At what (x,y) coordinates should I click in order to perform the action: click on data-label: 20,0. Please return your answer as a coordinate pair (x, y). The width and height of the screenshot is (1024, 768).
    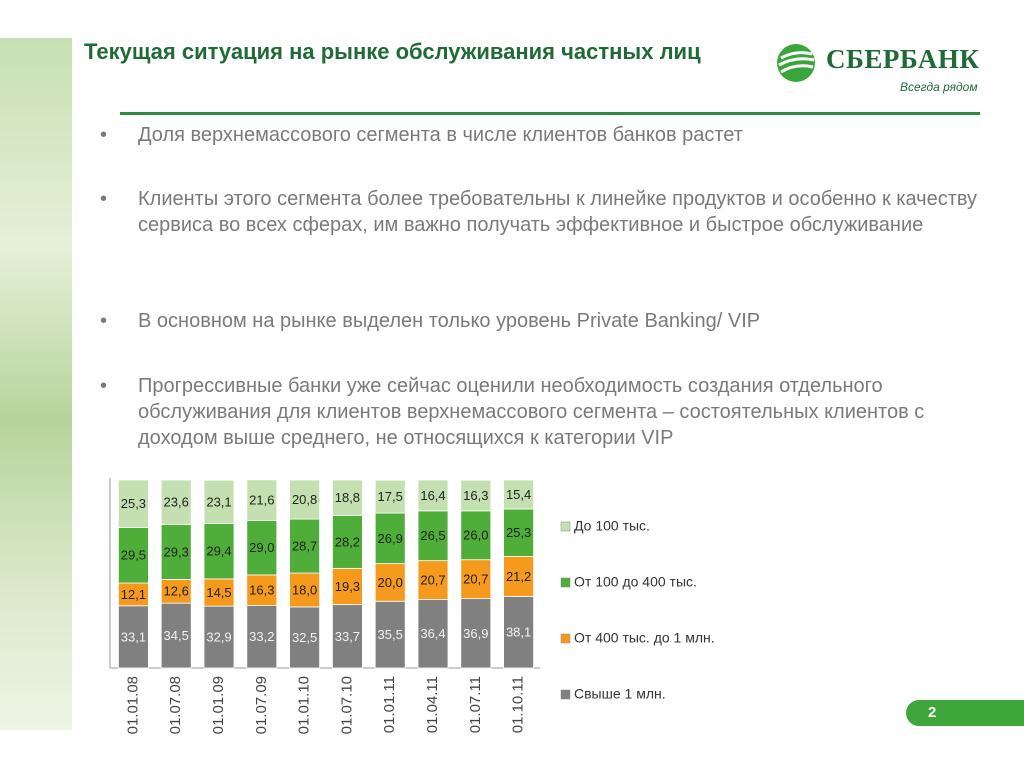
    Looking at the image, I should click on (390, 582).